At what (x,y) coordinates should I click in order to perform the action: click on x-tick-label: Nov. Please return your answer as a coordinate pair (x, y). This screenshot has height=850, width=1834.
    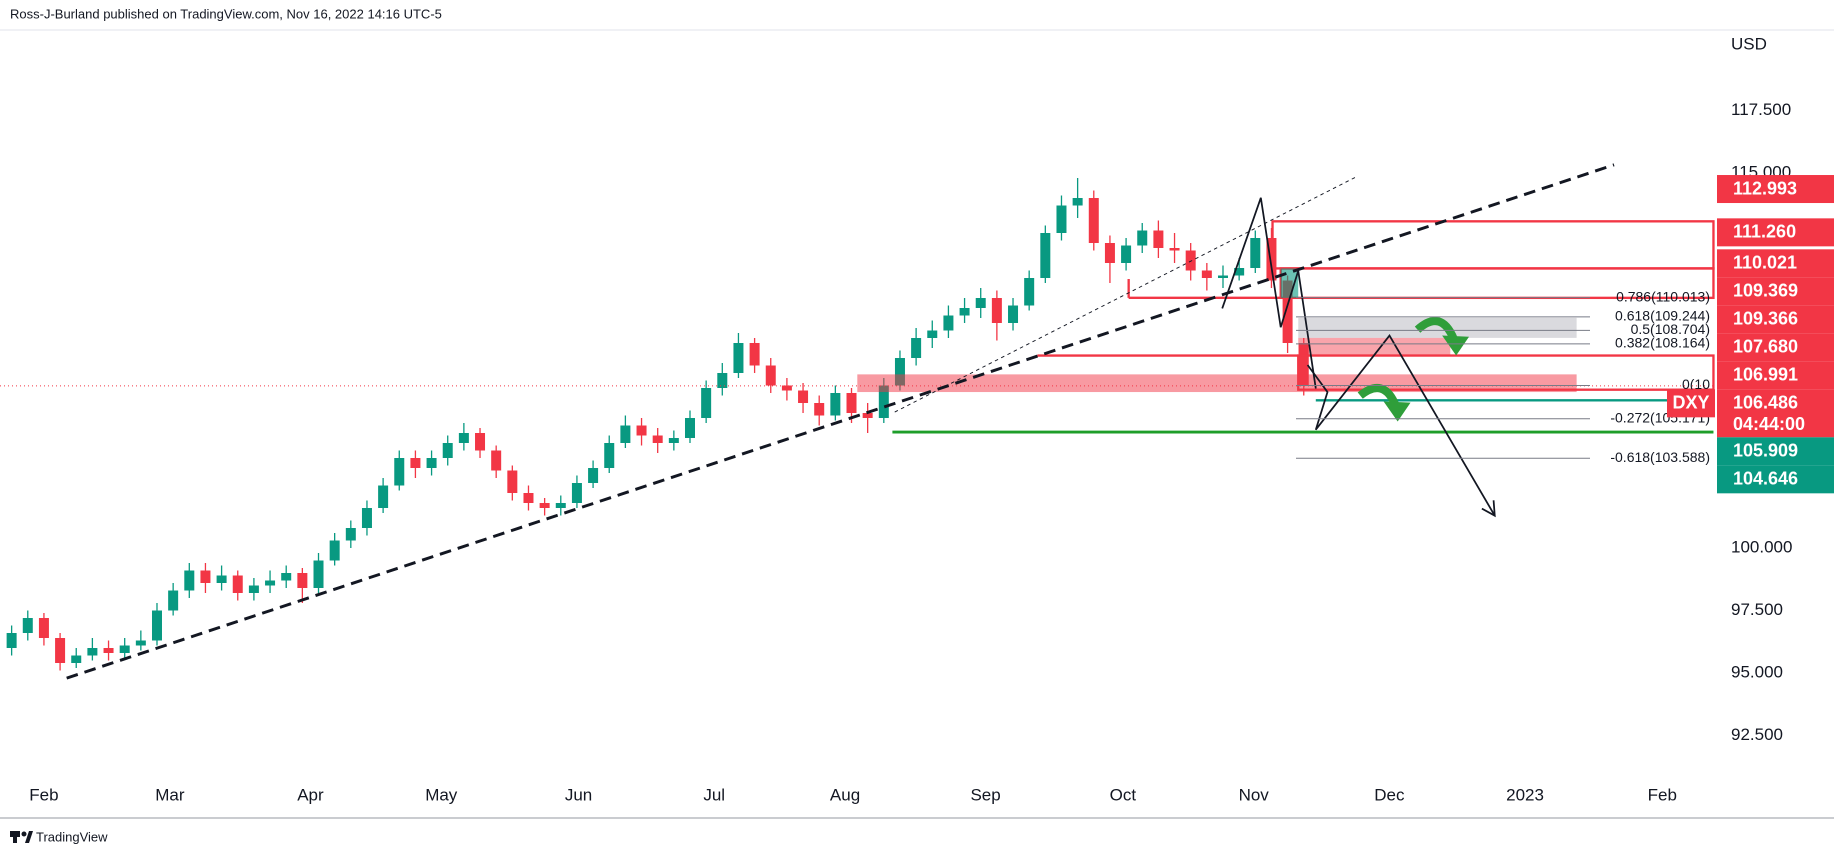
    Looking at the image, I should click on (1254, 794).